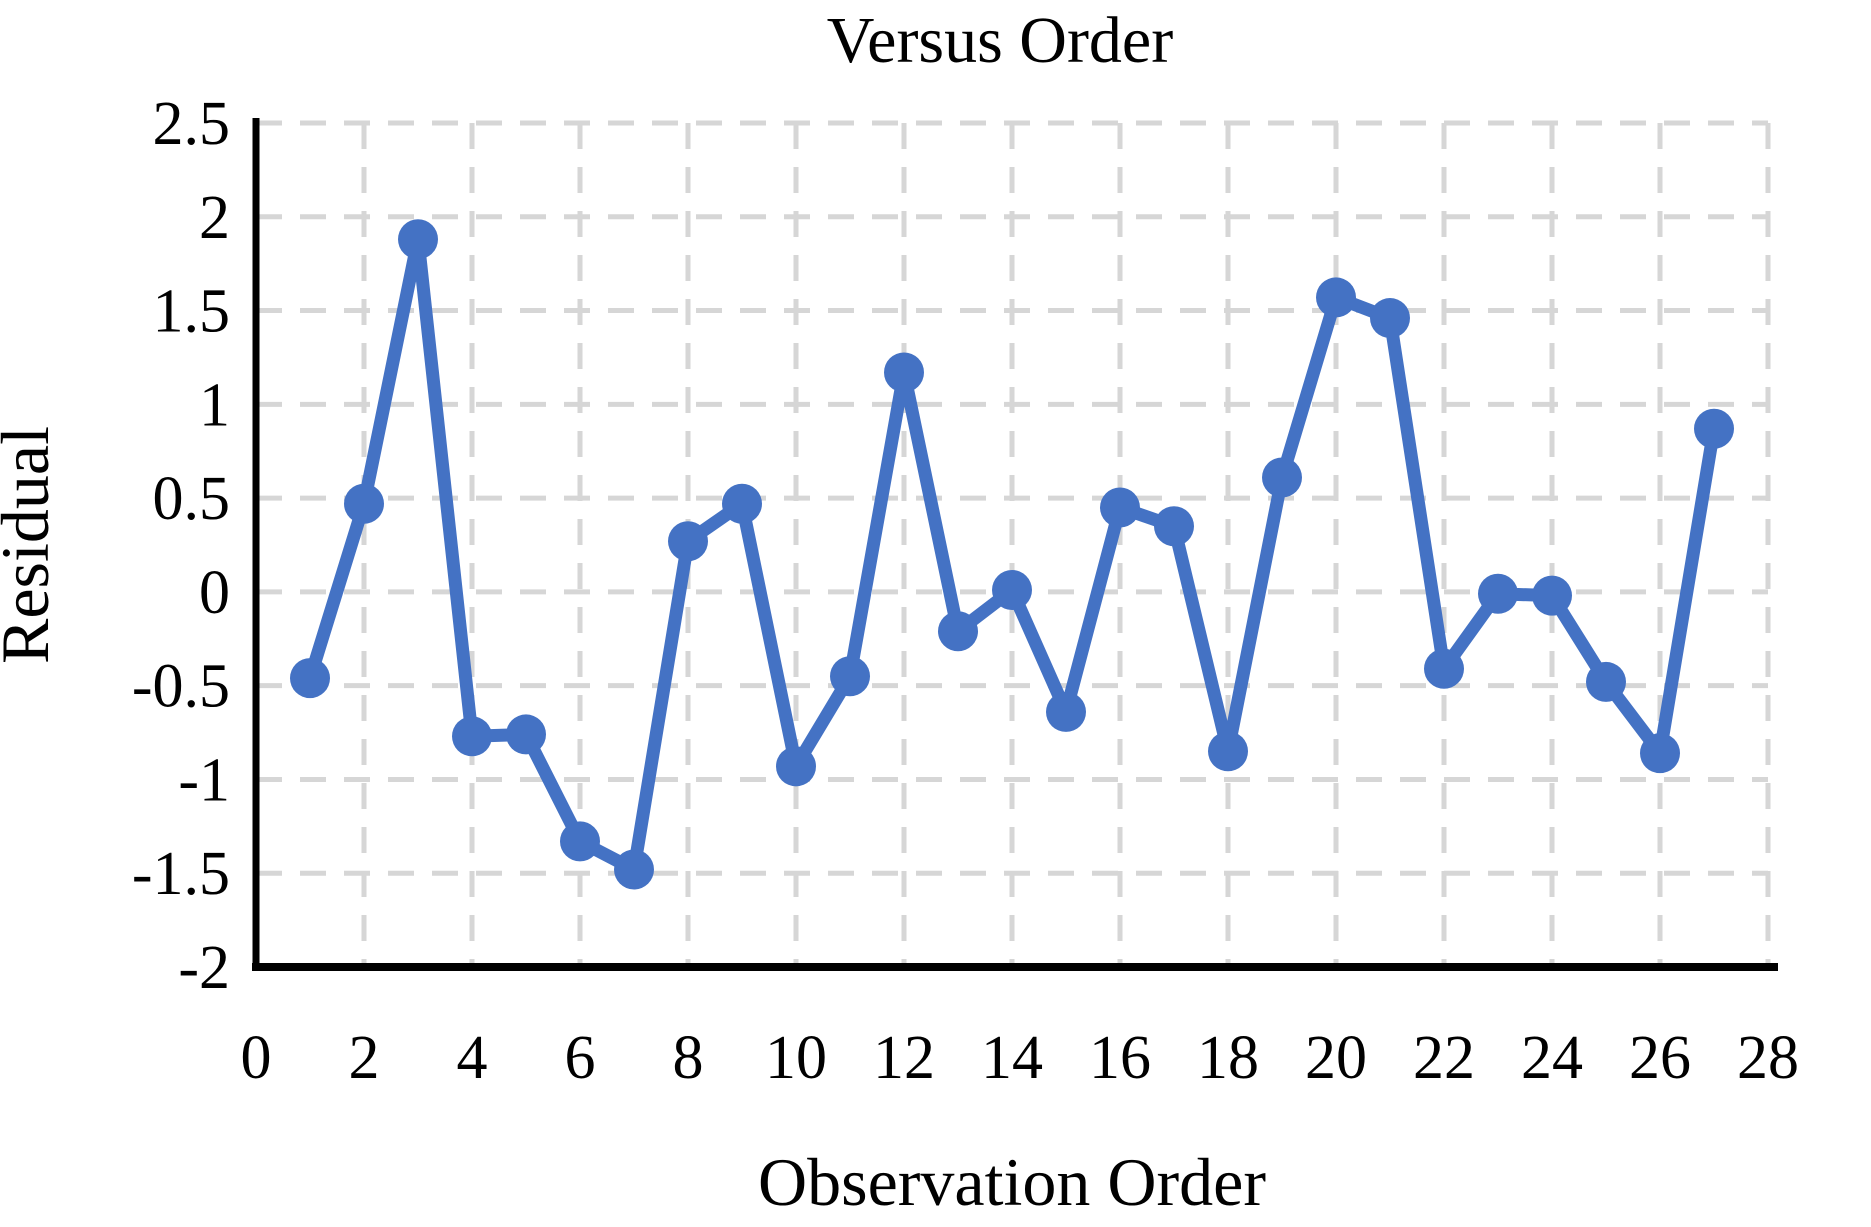 This screenshot has height=1227, width=1871. What do you see at coordinates (1228, 1058) in the screenshot?
I see `x-tick-label-18: 18` at bounding box center [1228, 1058].